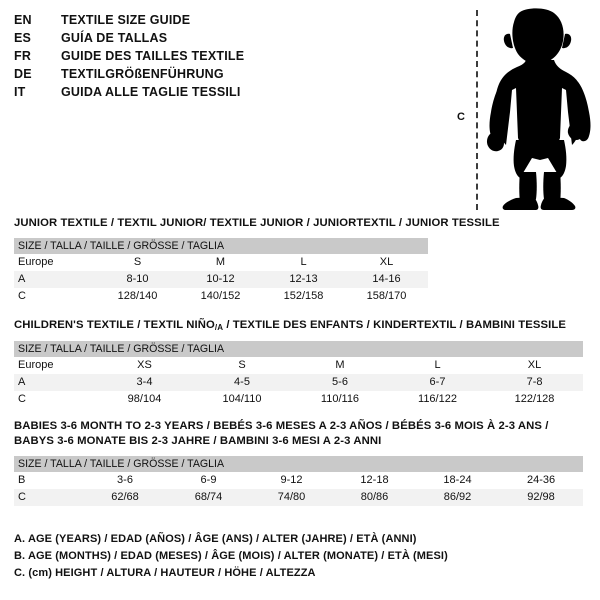  Describe the element at coordinates (291, 480) in the screenshot. I see `cell-value: 9-12` at that location.